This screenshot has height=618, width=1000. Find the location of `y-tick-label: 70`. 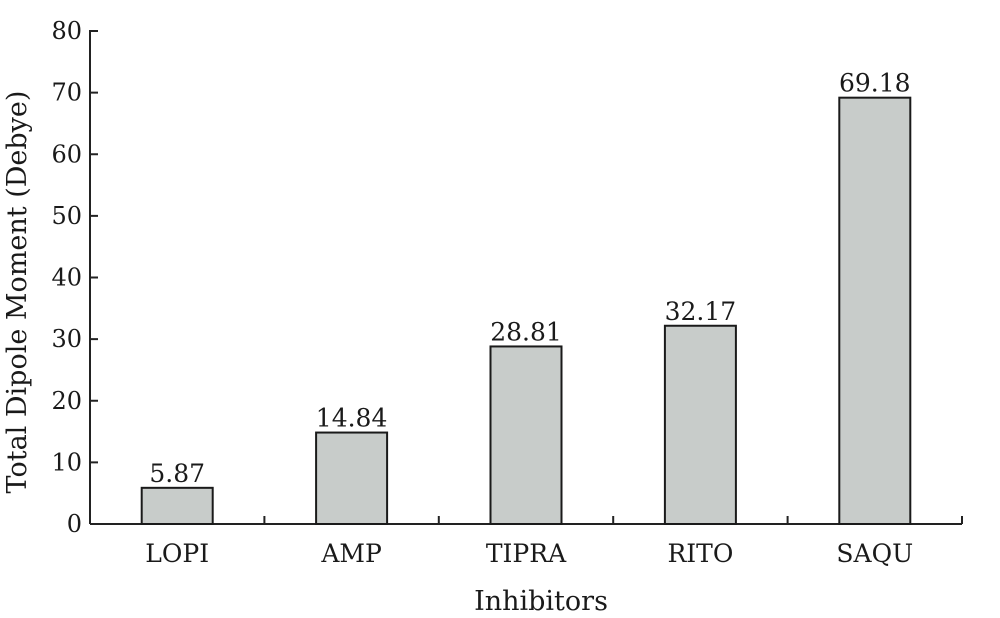

y-tick-label: 70 is located at coordinates (66, 93).